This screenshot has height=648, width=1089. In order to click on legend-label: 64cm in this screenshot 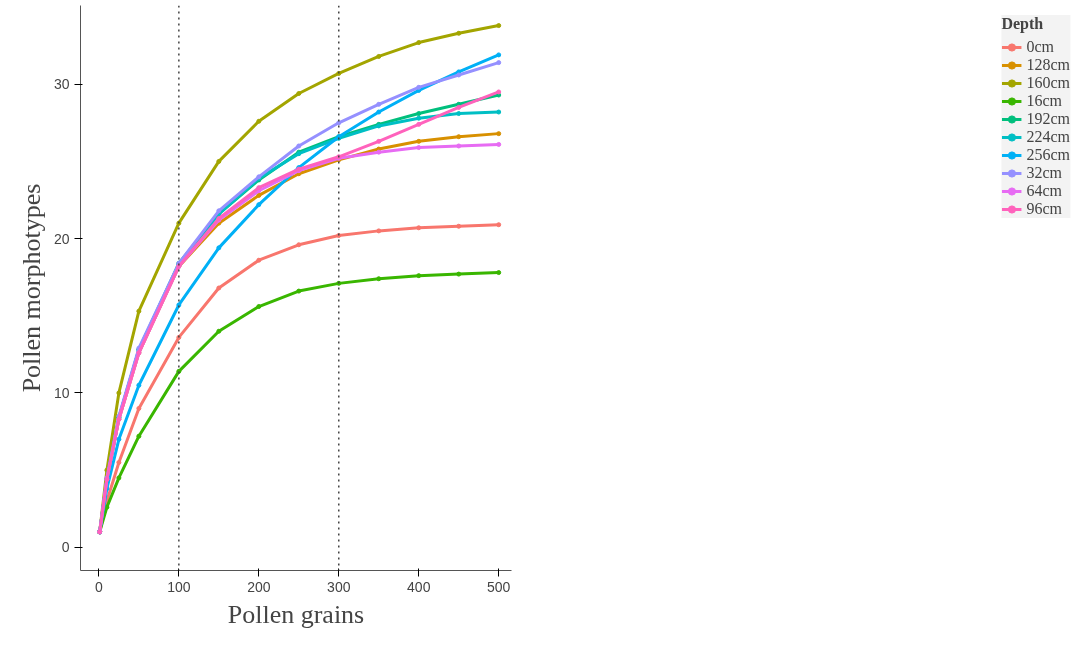, I will do `click(1044, 191)`.